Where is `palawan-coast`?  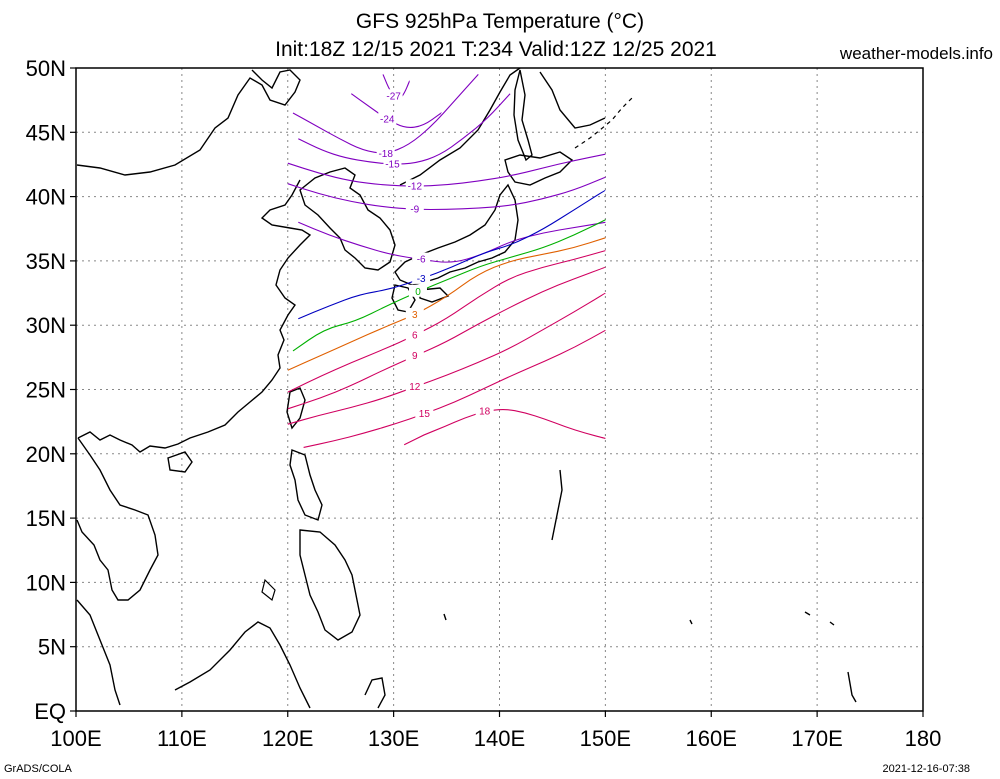
palawan-coast is located at coordinates (268, 590).